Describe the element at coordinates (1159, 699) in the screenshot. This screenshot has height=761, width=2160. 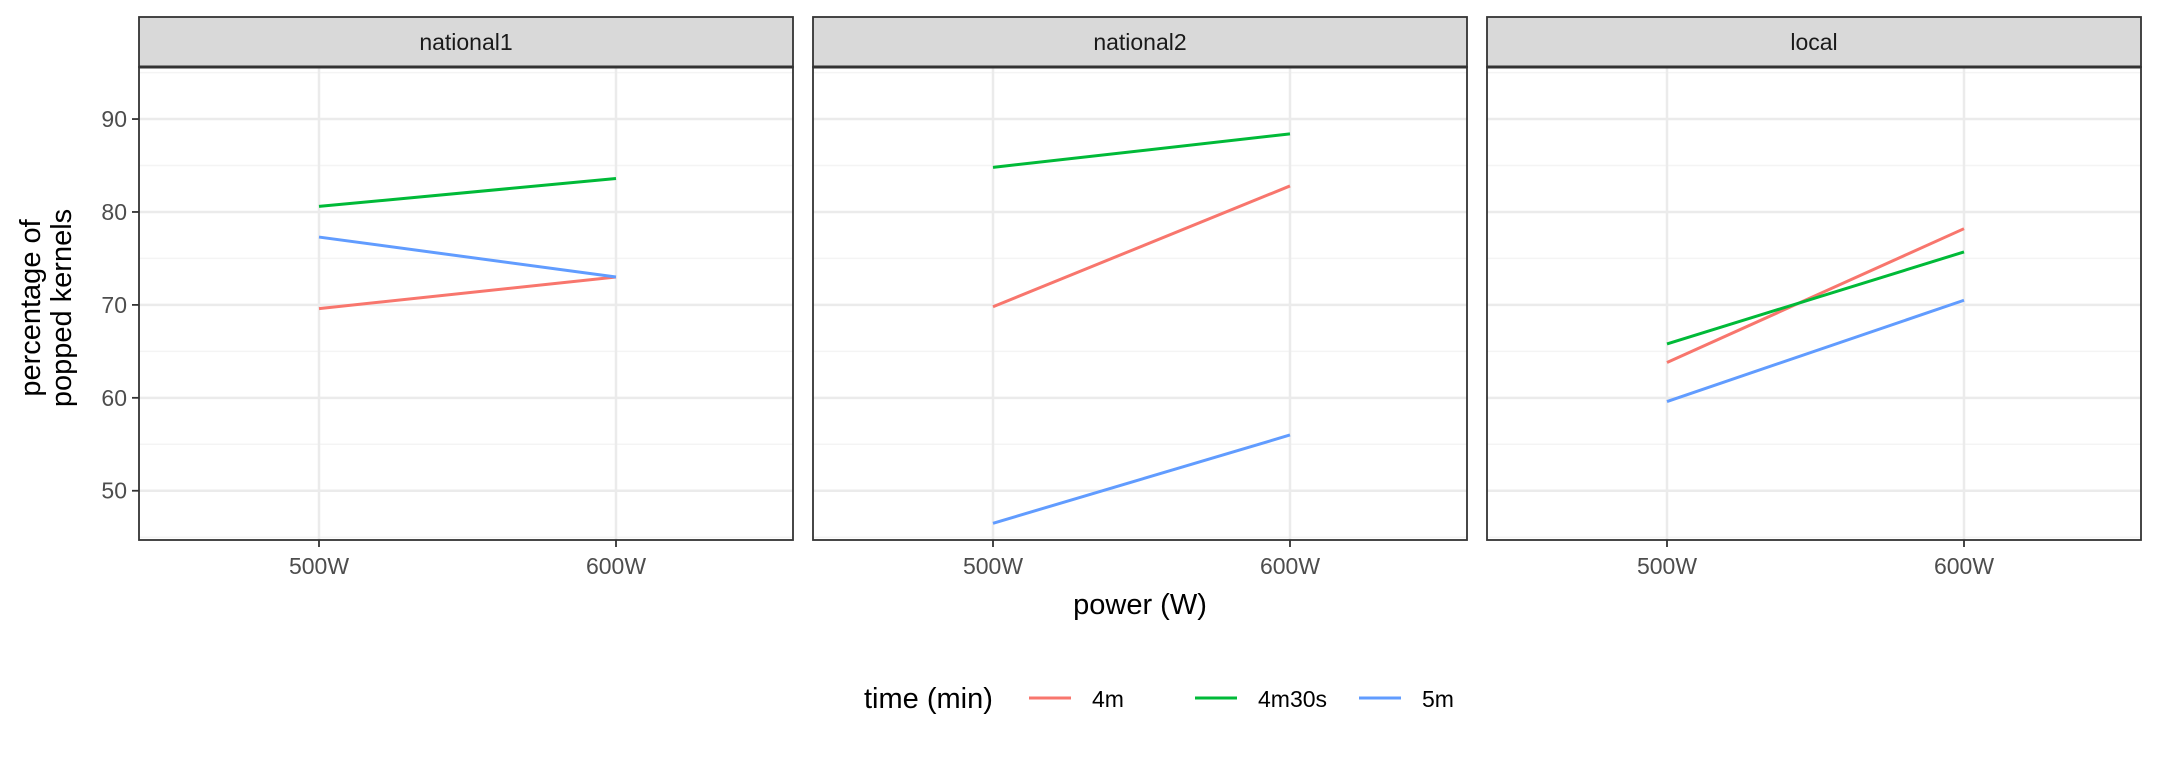
I see `legend: time (min) 4m 4m30s 5m` at that location.